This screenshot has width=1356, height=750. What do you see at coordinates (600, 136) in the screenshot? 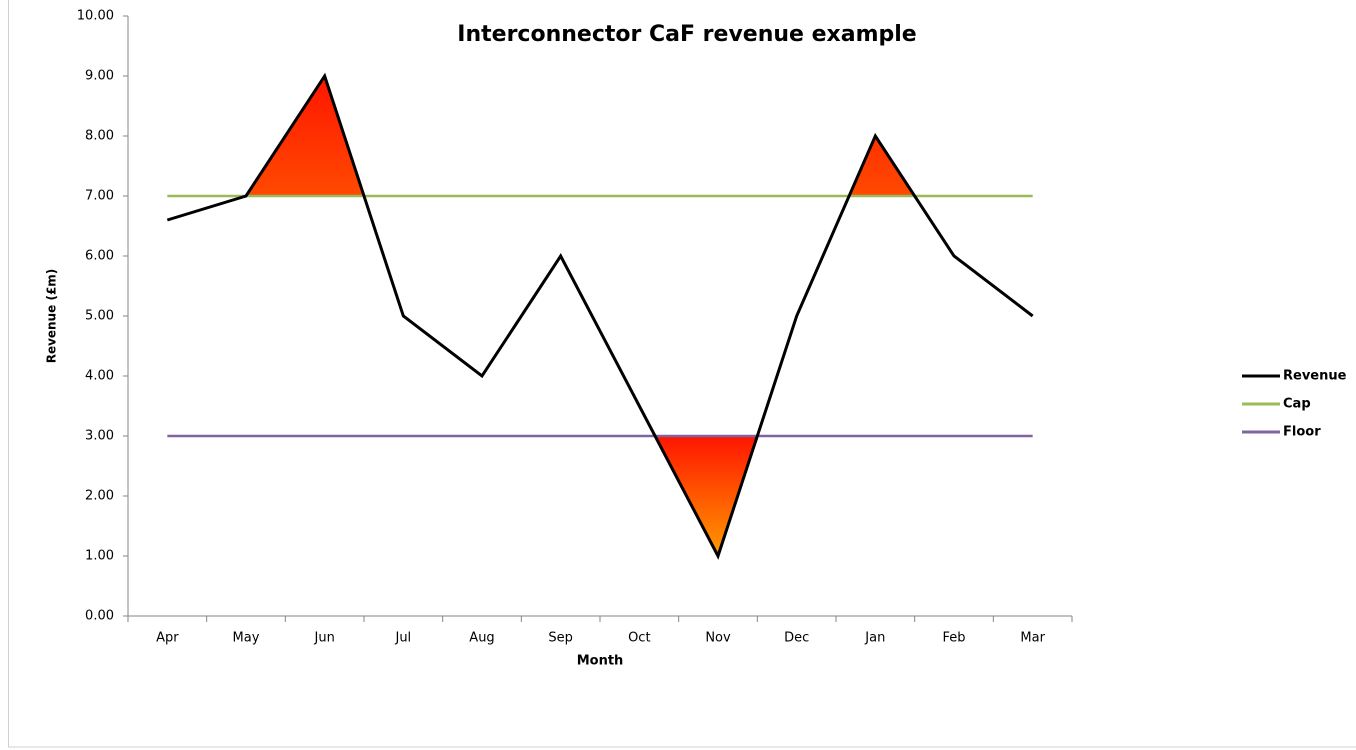
I see `cap-exceedance` at bounding box center [600, 136].